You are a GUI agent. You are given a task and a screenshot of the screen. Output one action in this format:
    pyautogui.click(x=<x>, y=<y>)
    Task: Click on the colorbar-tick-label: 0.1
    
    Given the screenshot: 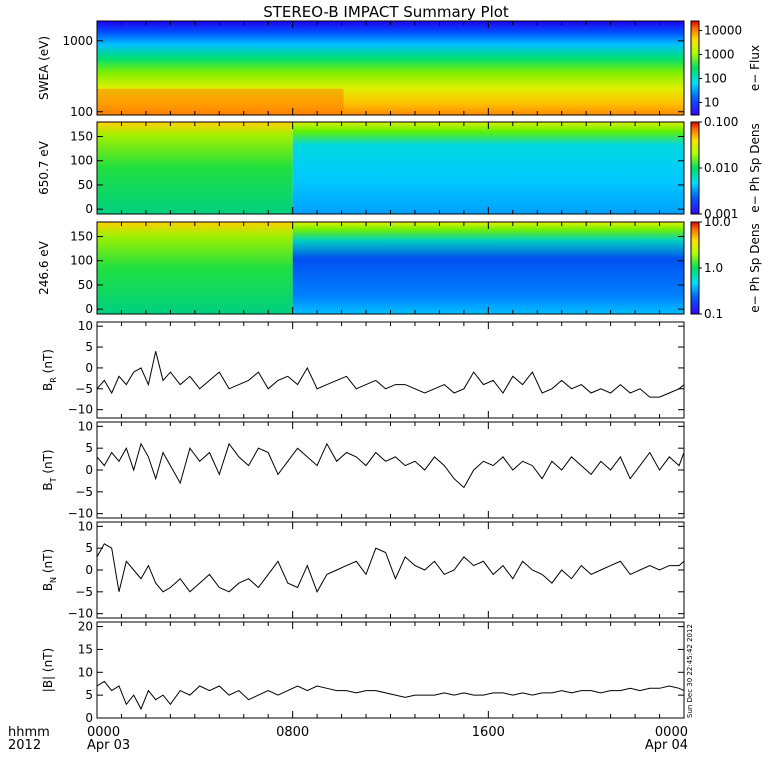 What is the action you would take?
    pyautogui.click(x=713, y=314)
    